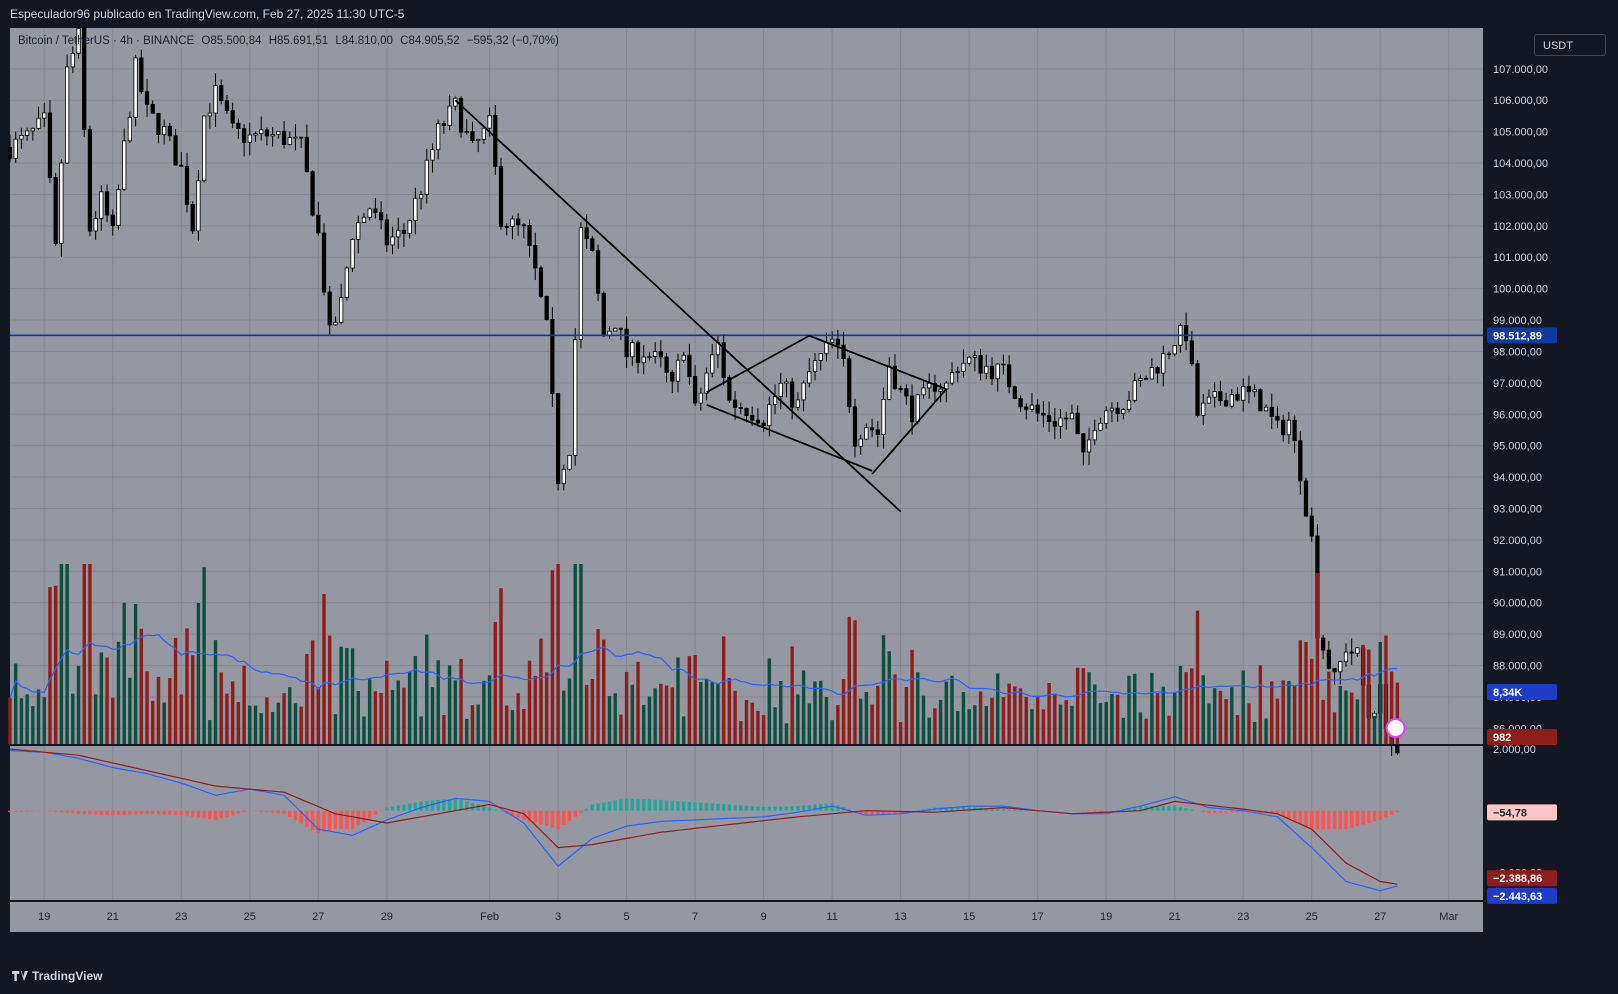 The width and height of the screenshot is (1618, 994). Describe the element at coordinates (1522, 878) in the screenshot. I see `macd-signal-badge-bg` at that location.